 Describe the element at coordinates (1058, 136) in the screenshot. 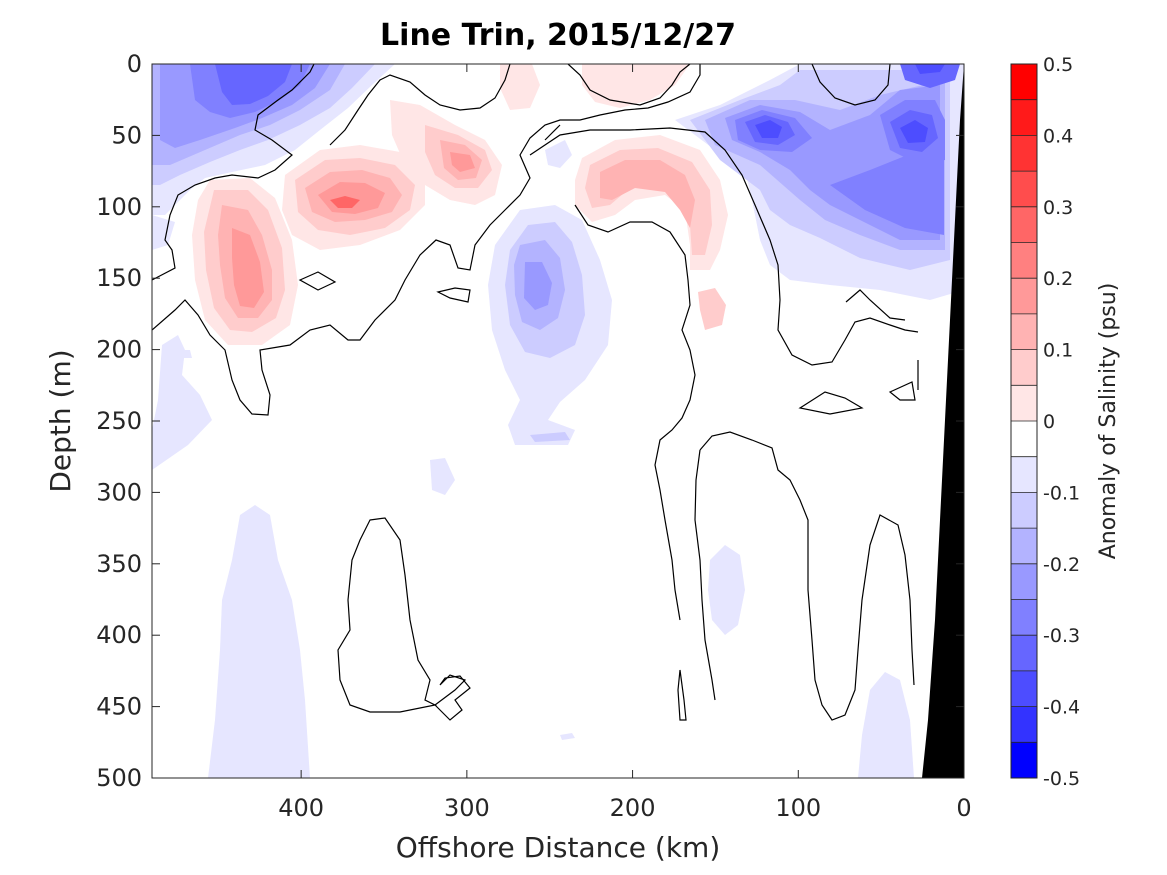

I see `colorbar-tick-label: 0.4` at that location.